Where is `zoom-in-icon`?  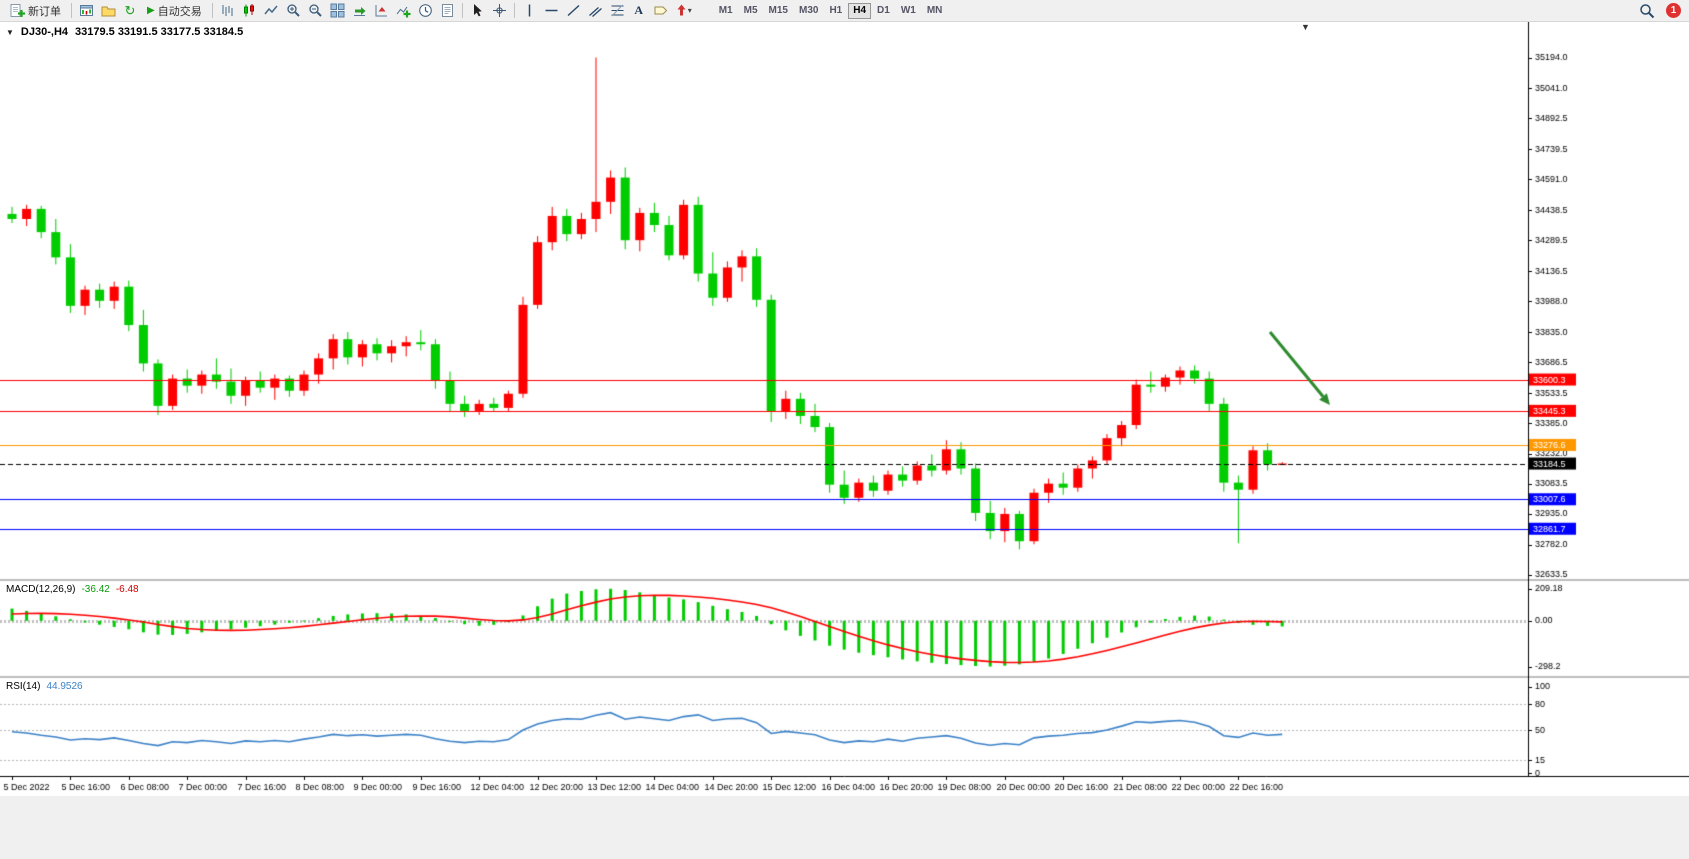 zoom-in-icon is located at coordinates (293, 10).